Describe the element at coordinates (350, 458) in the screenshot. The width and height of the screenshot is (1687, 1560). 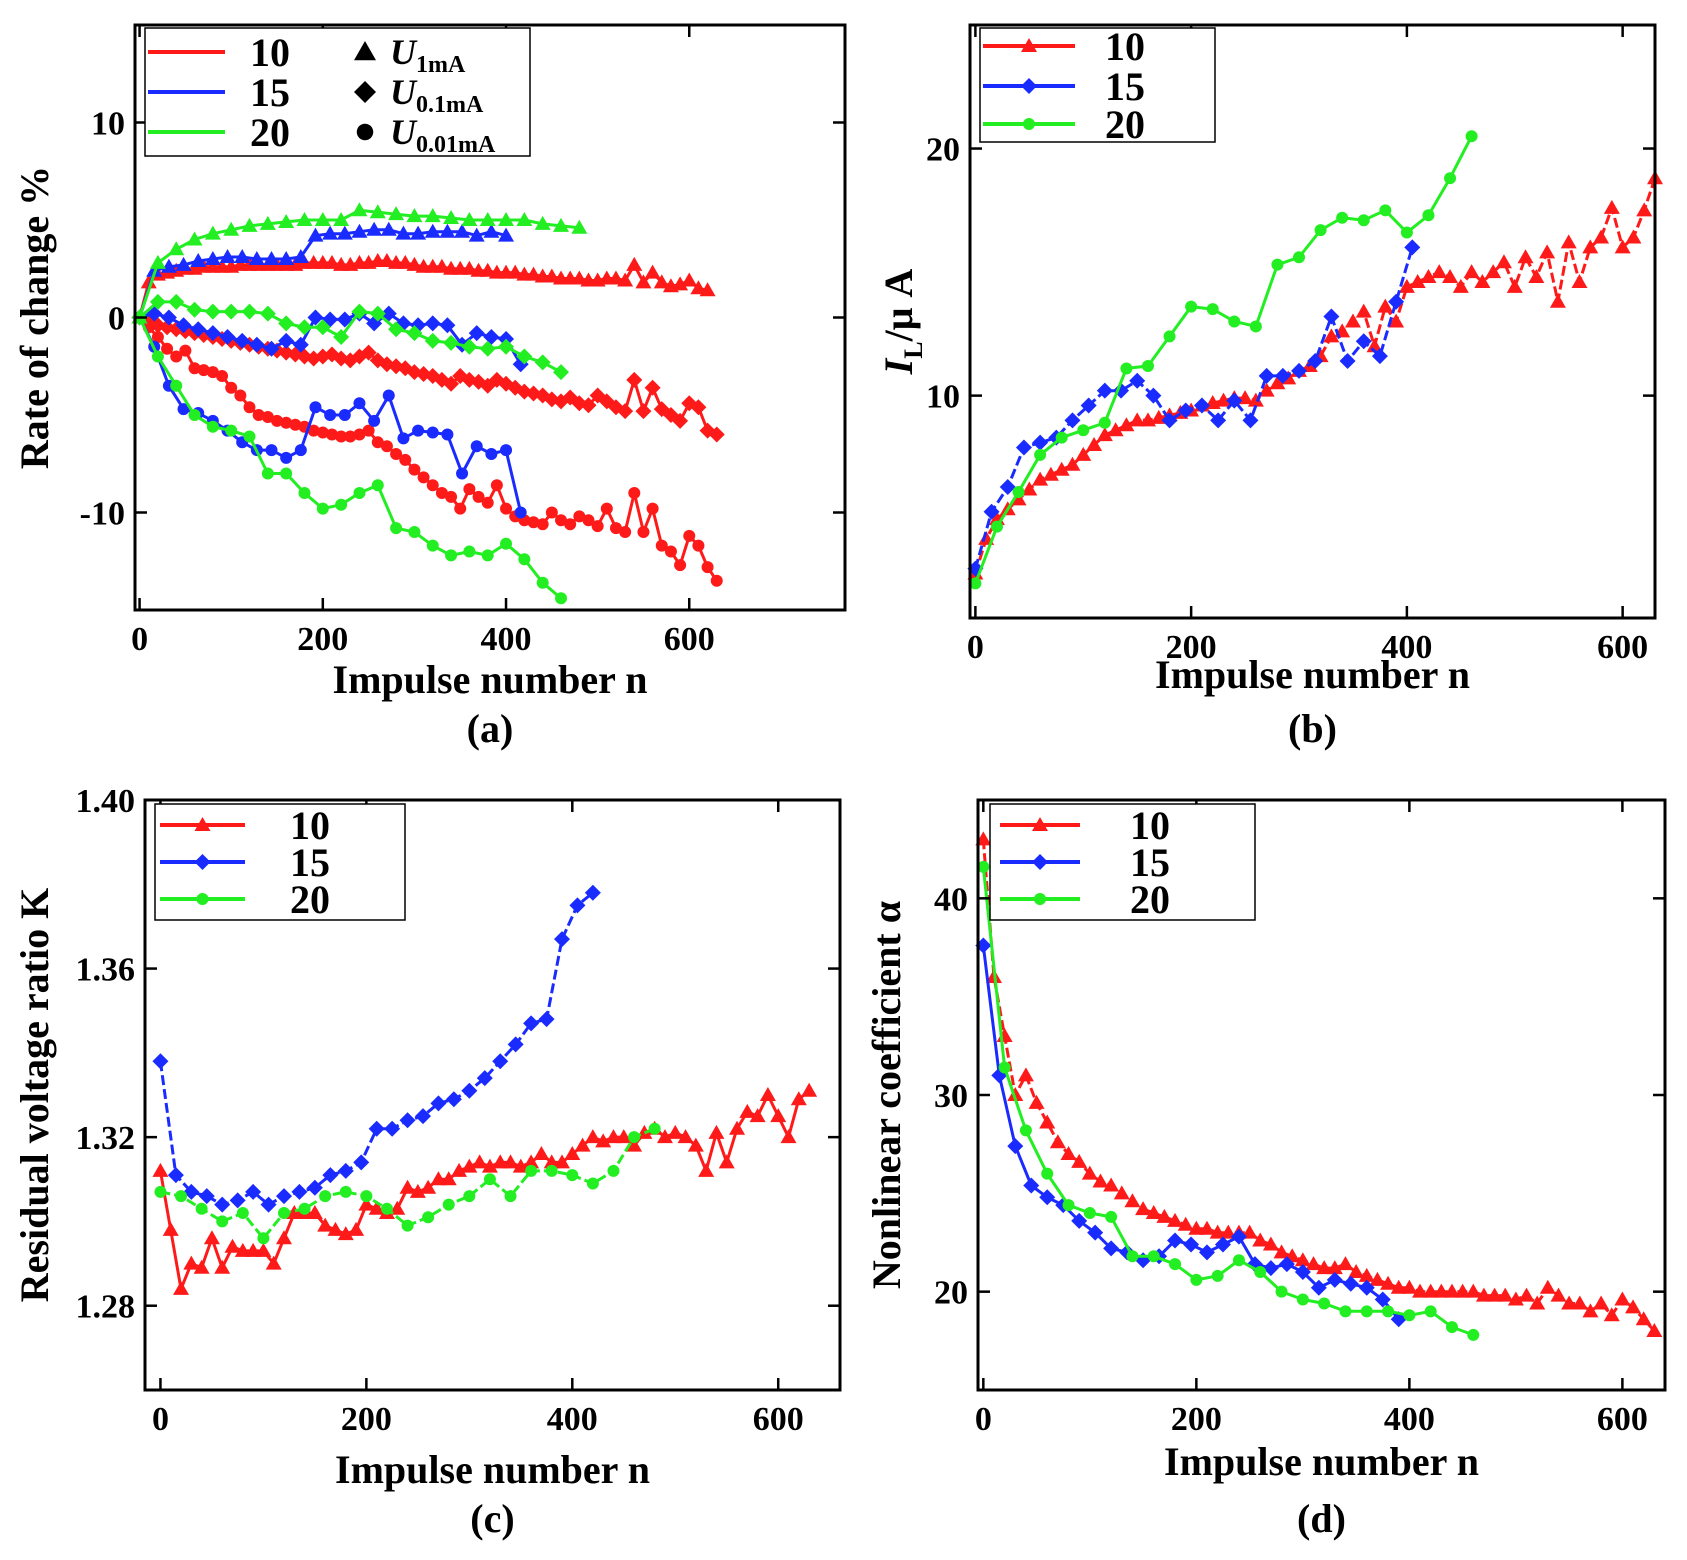
I see `series-20-u0-01ma` at that location.